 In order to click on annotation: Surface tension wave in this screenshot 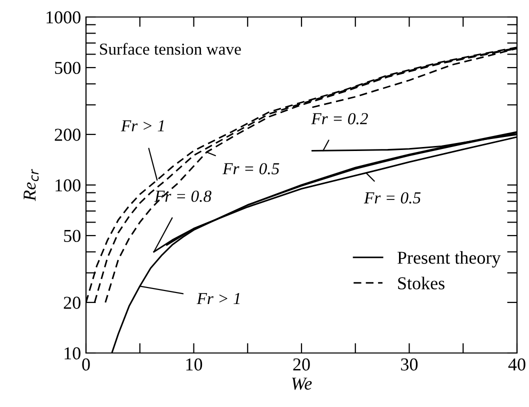, I will do `click(170, 48)`.